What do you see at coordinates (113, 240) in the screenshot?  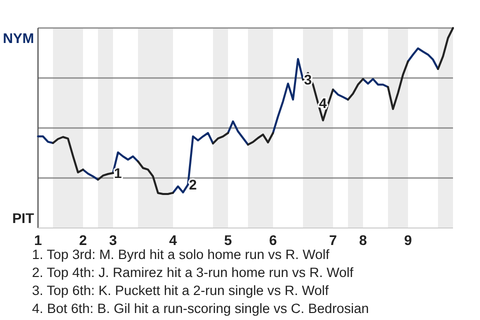 I see `x-tick-label: 3` at bounding box center [113, 240].